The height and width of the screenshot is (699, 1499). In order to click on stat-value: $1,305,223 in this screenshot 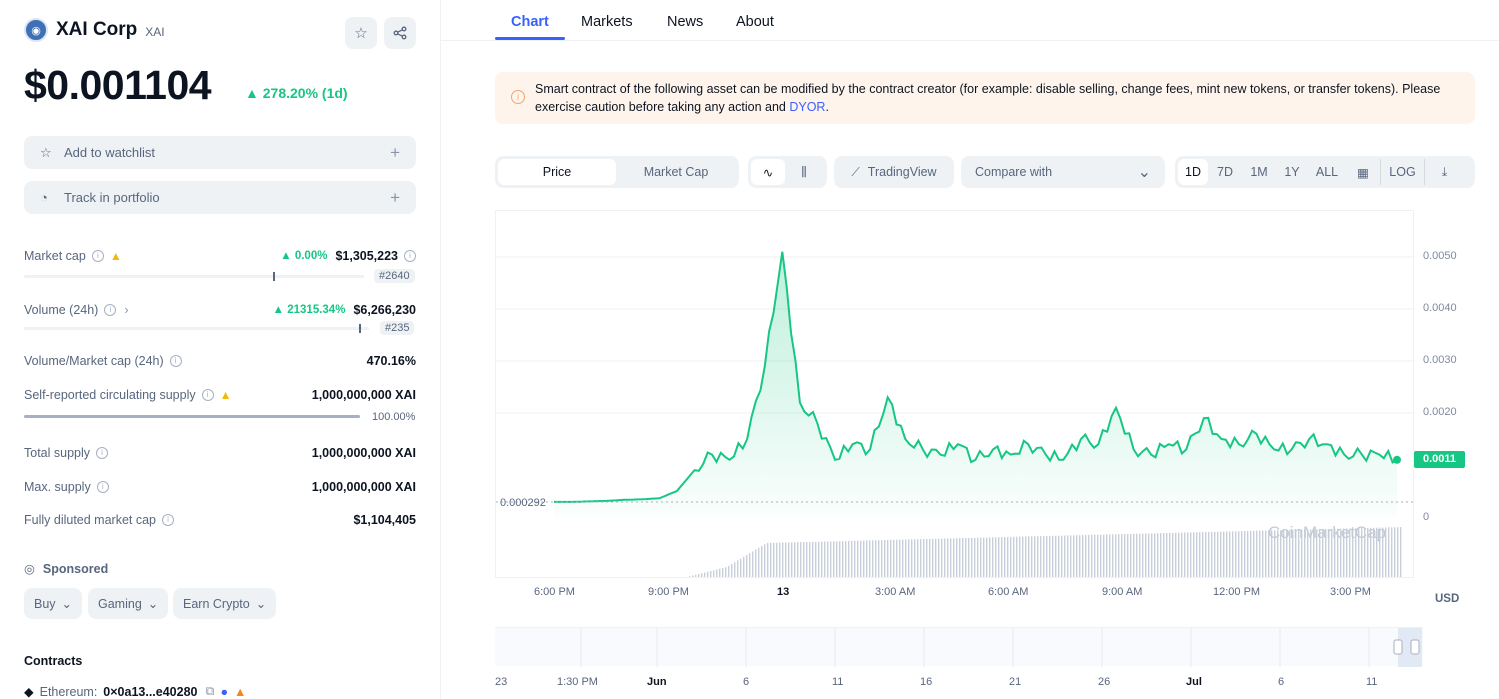, I will do `click(366, 256)`.